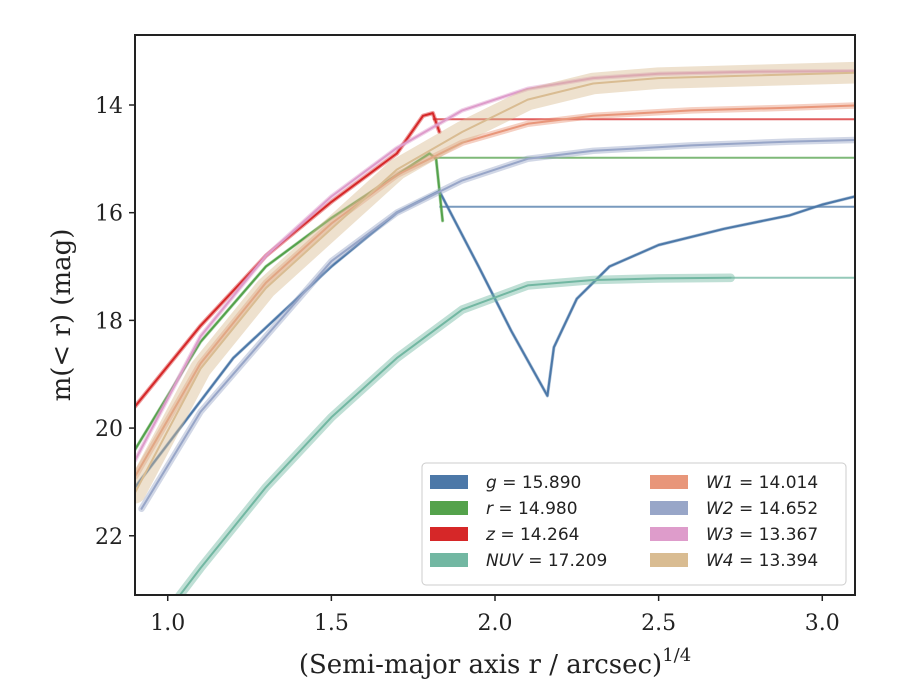 This screenshot has height=700, width=900. I want to click on legend-label: W2 = 14.652, so click(762, 509).